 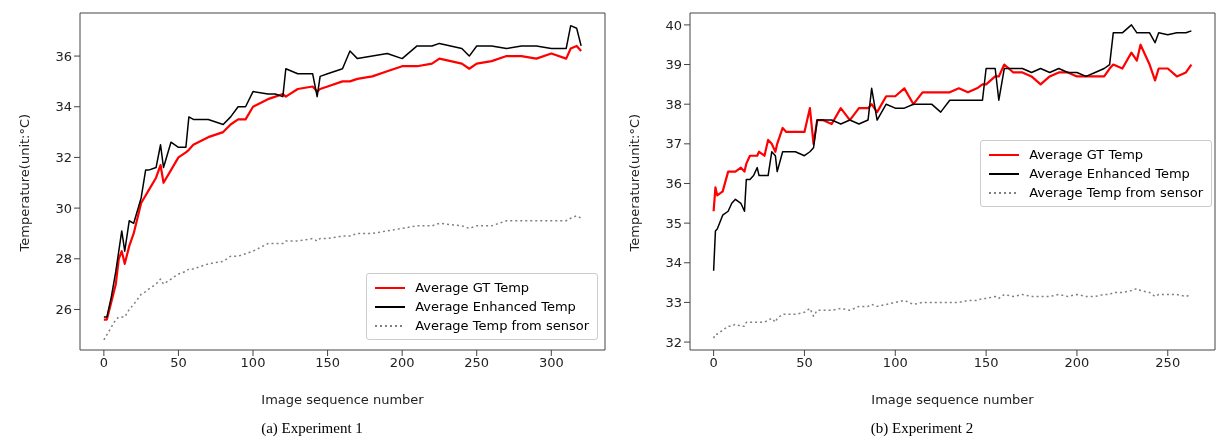 What do you see at coordinates (922, 428) in the screenshot?
I see `text: (b) Experiment 2` at bounding box center [922, 428].